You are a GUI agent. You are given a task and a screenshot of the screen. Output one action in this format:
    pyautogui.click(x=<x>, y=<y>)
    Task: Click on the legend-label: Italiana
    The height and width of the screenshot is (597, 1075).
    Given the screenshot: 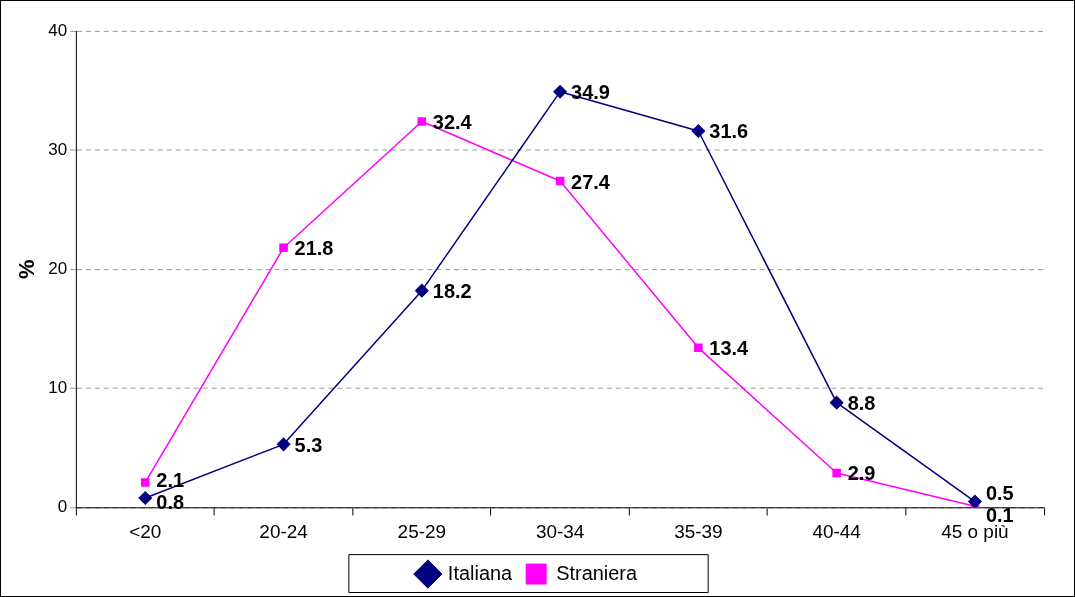 What is the action you would take?
    pyautogui.click(x=480, y=572)
    